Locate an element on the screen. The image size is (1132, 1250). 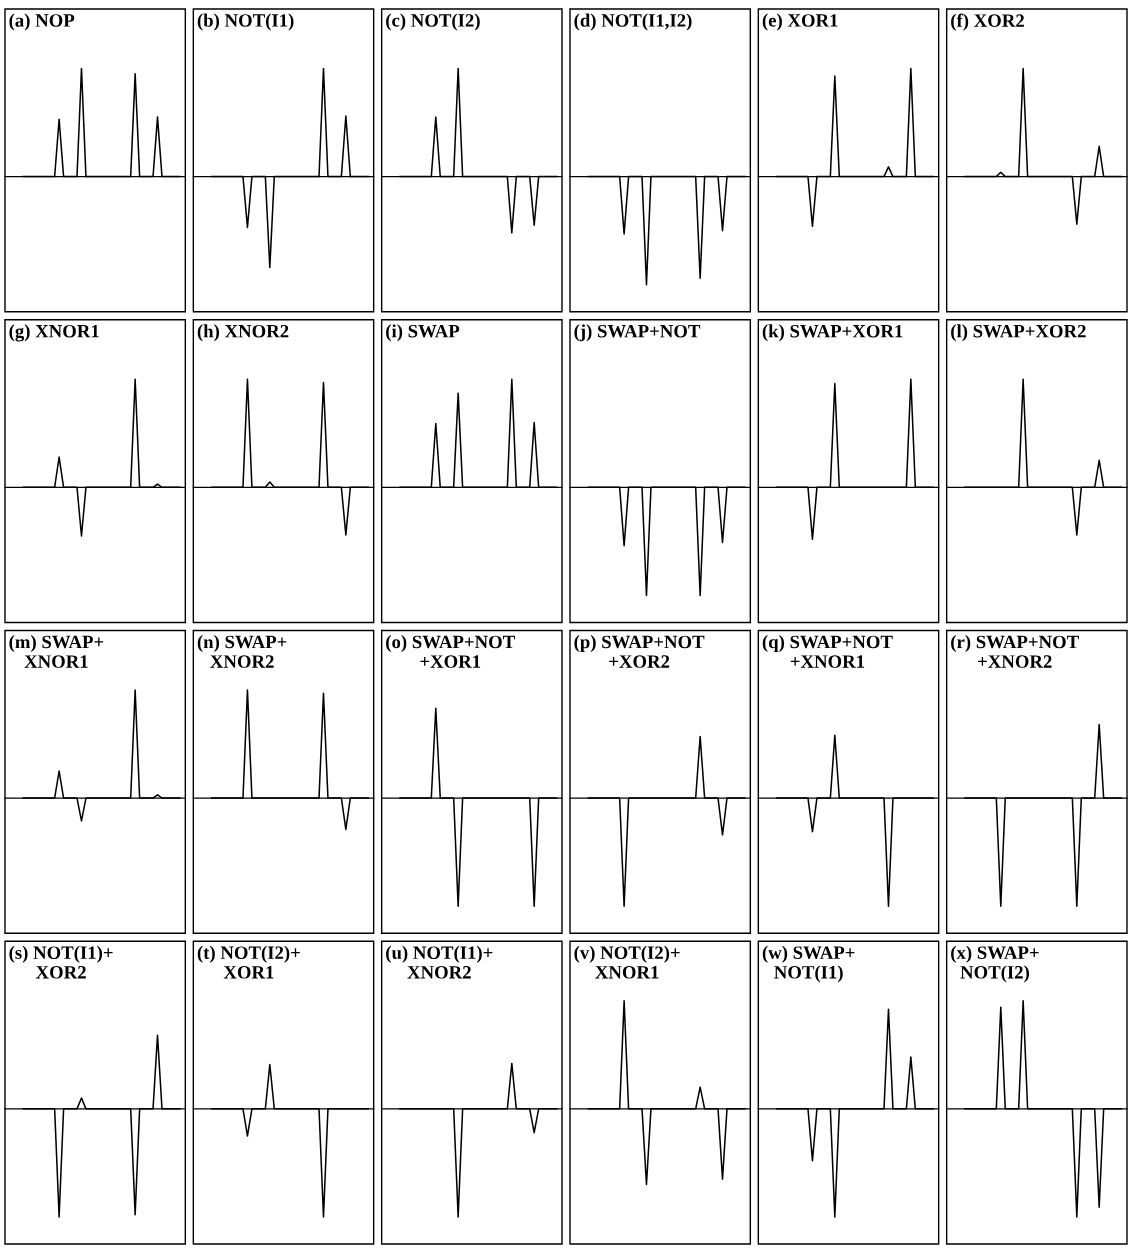
chart-title: (v) NOT(I2)+ XNOR1 is located at coordinates (627, 962).